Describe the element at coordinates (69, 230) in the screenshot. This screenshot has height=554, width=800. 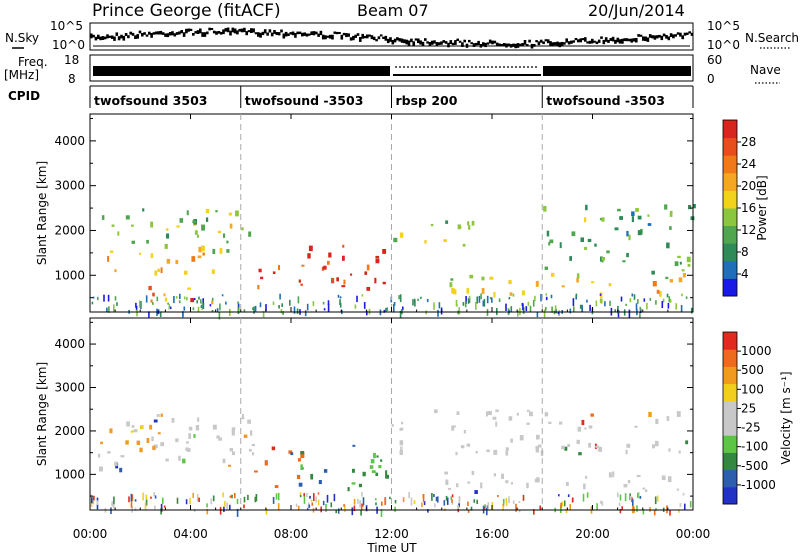
I see `y-tick-label: 2000` at that location.